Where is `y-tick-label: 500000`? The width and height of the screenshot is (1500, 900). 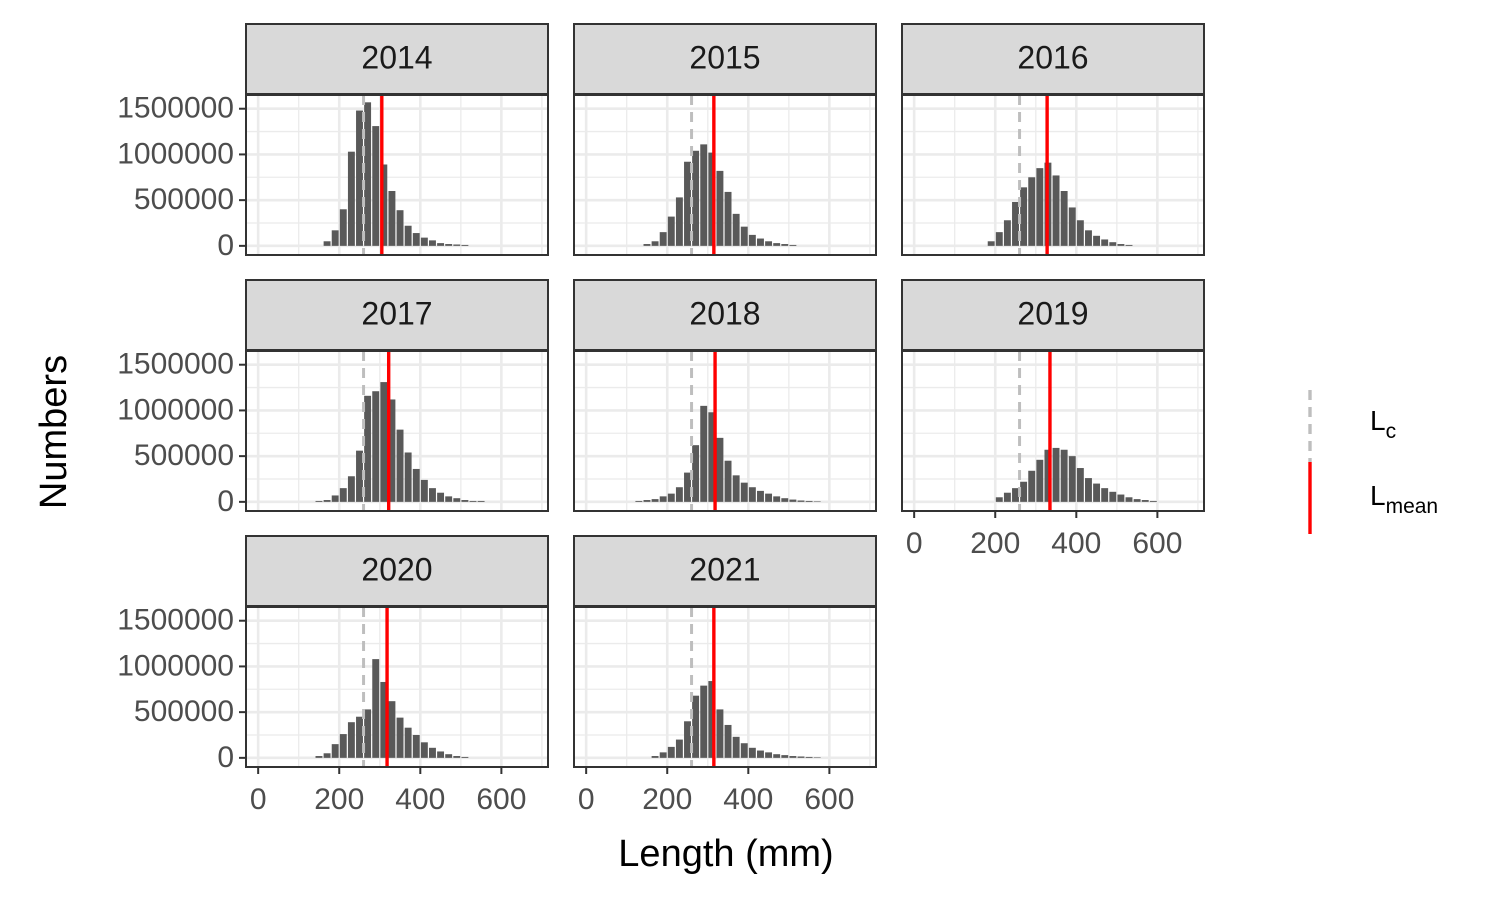 y-tick-label: 500000 is located at coordinates (184, 199).